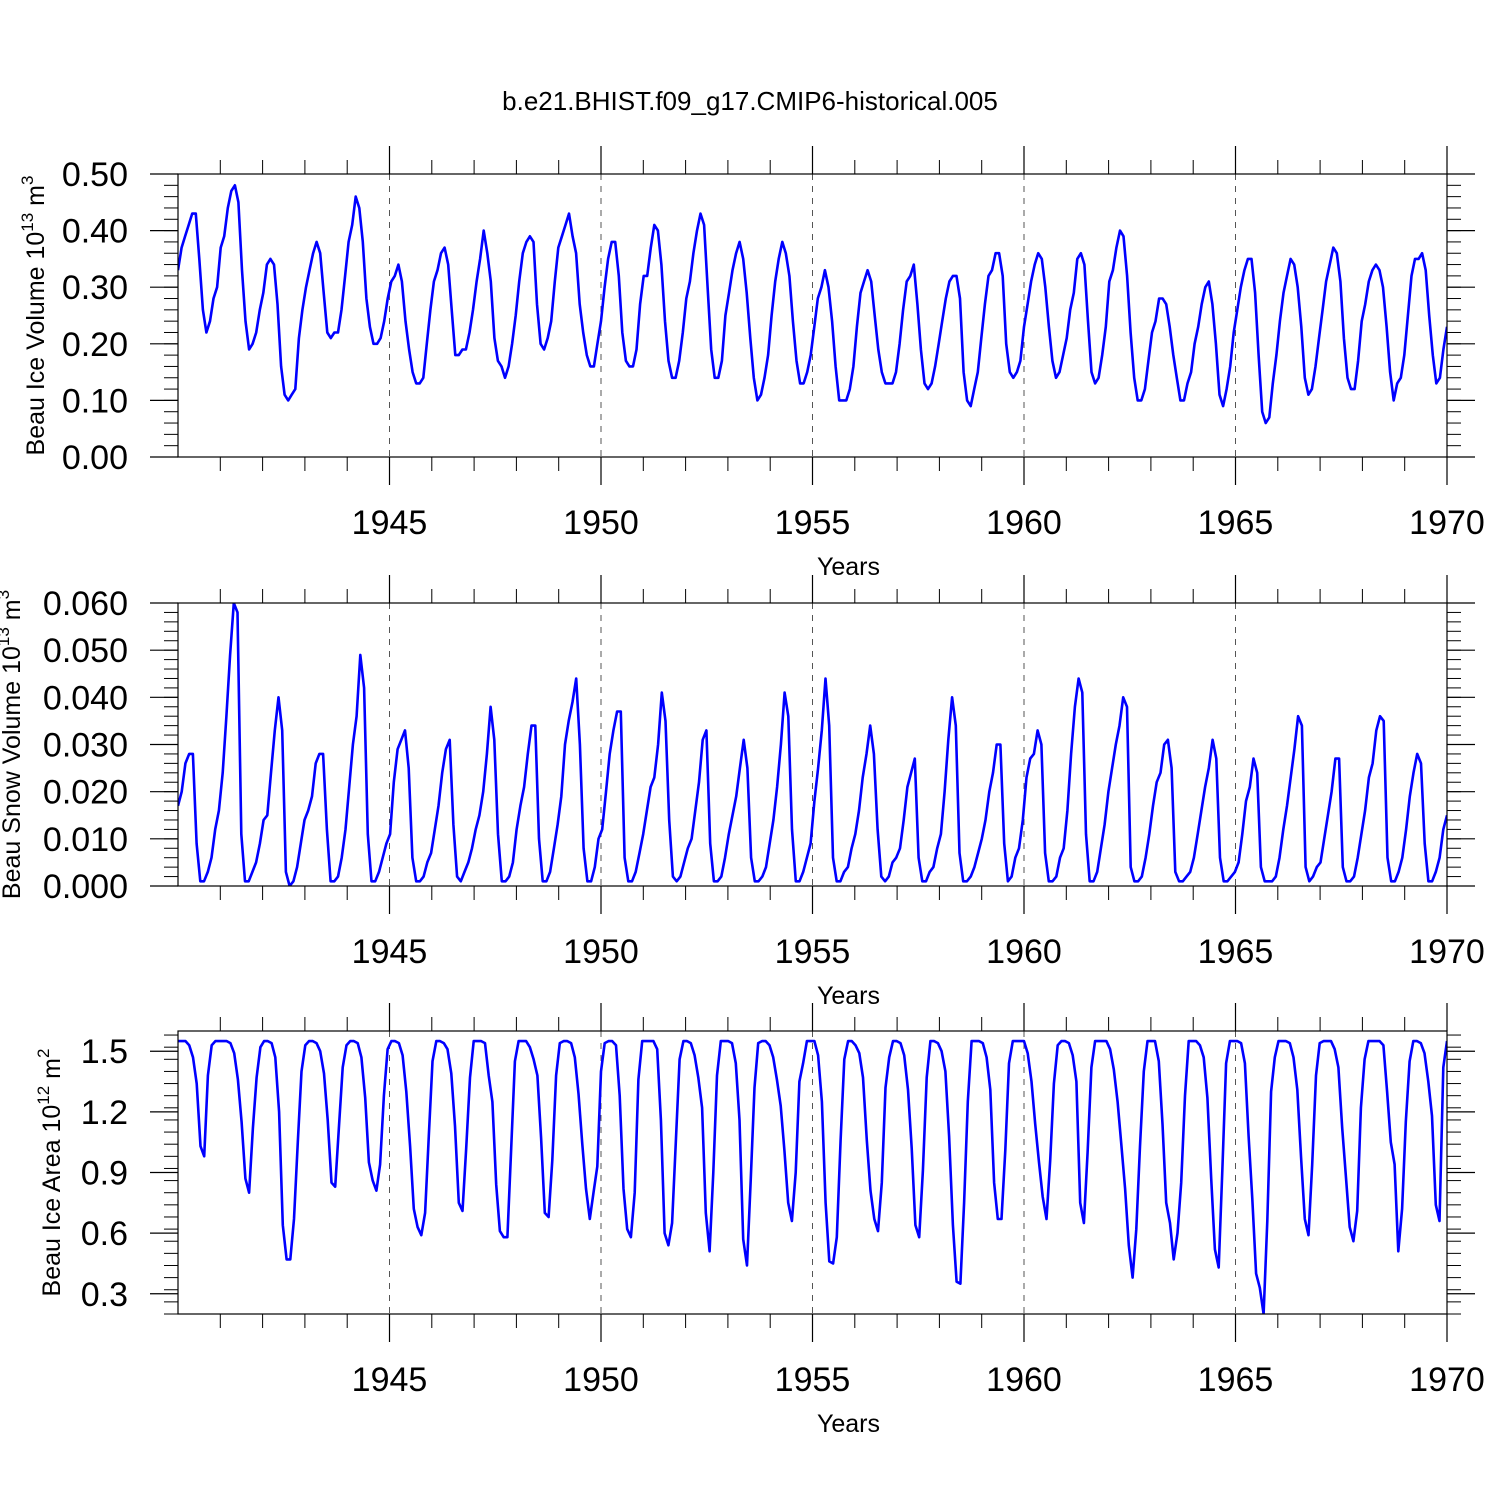 Image resolution: width=1500 pixels, height=1500 pixels. What do you see at coordinates (95, 345) in the screenshot?
I see `y-tick-label: 0.20` at bounding box center [95, 345].